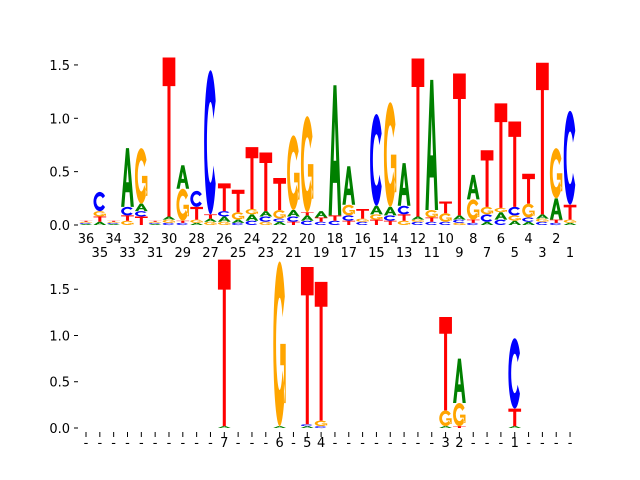  I want to click on y-tick-label: 1.0, so click(59, 336).